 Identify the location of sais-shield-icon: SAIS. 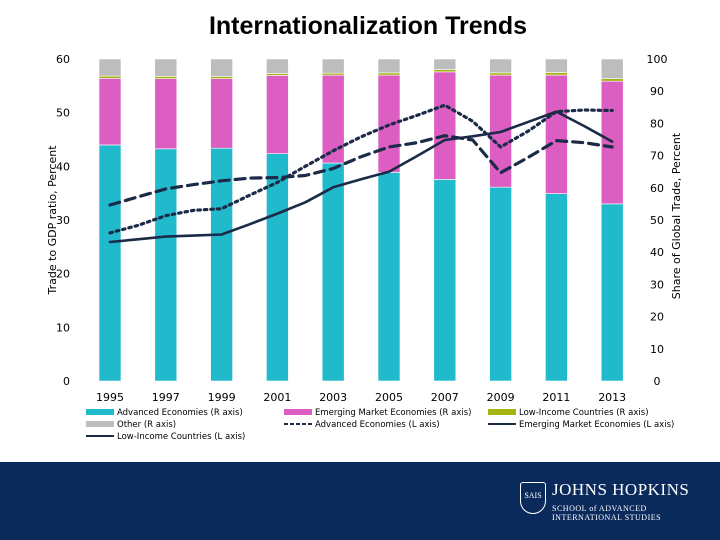
(533, 498).